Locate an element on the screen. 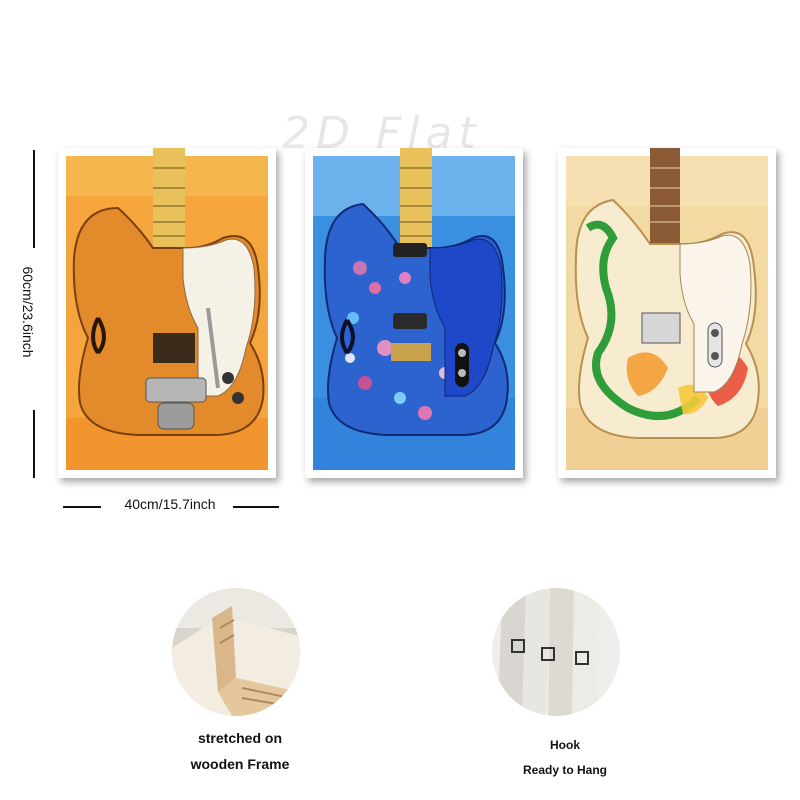 The width and height of the screenshot is (800, 800). wooden-frame-caption-line1: stretched on is located at coordinates (239, 738).